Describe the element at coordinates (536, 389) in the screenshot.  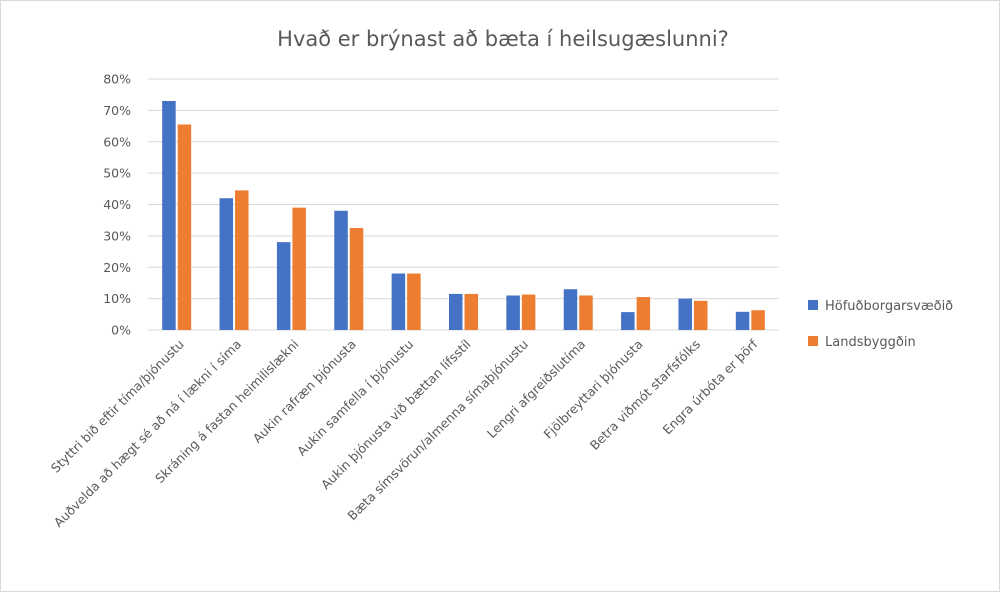
I see `x-category-label: Lengri afgreiðslutíma` at that location.